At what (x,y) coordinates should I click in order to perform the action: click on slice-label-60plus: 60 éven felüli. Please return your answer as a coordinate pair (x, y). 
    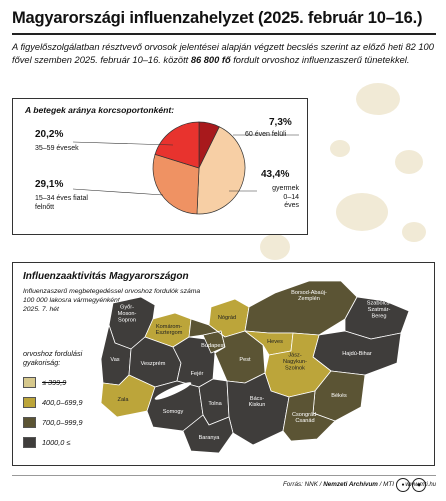
    Looking at the image, I should click on (266, 134).